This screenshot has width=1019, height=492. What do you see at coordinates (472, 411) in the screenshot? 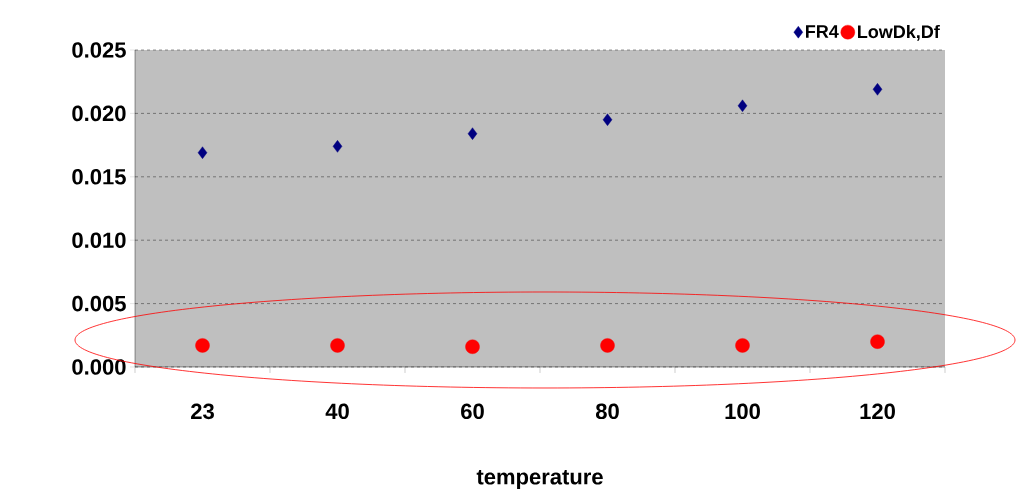
I see `x-tick-label: 60` at bounding box center [472, 411].